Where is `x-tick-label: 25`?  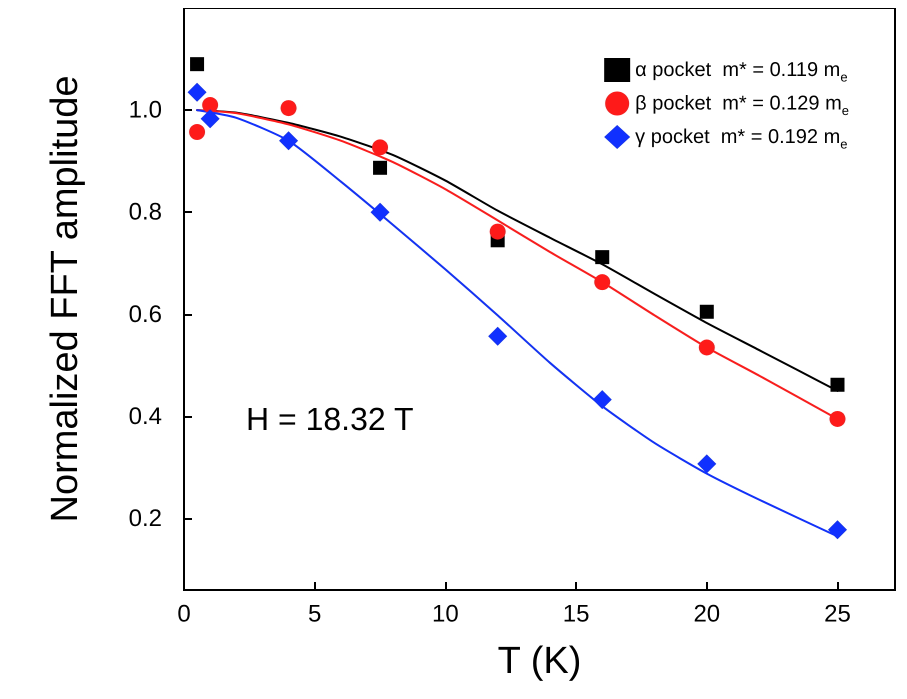 x-tick-label: 25 is located at coordinates (837, 614).